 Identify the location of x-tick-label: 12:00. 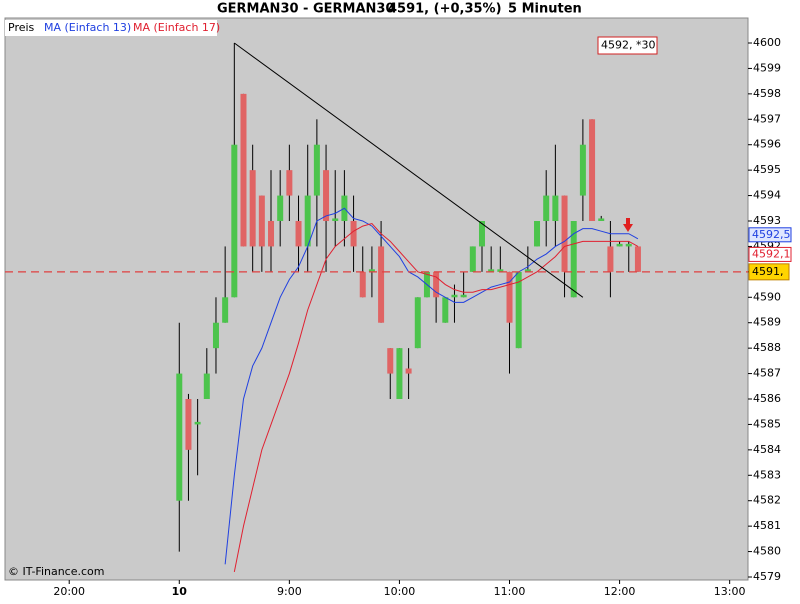
(620, 591).